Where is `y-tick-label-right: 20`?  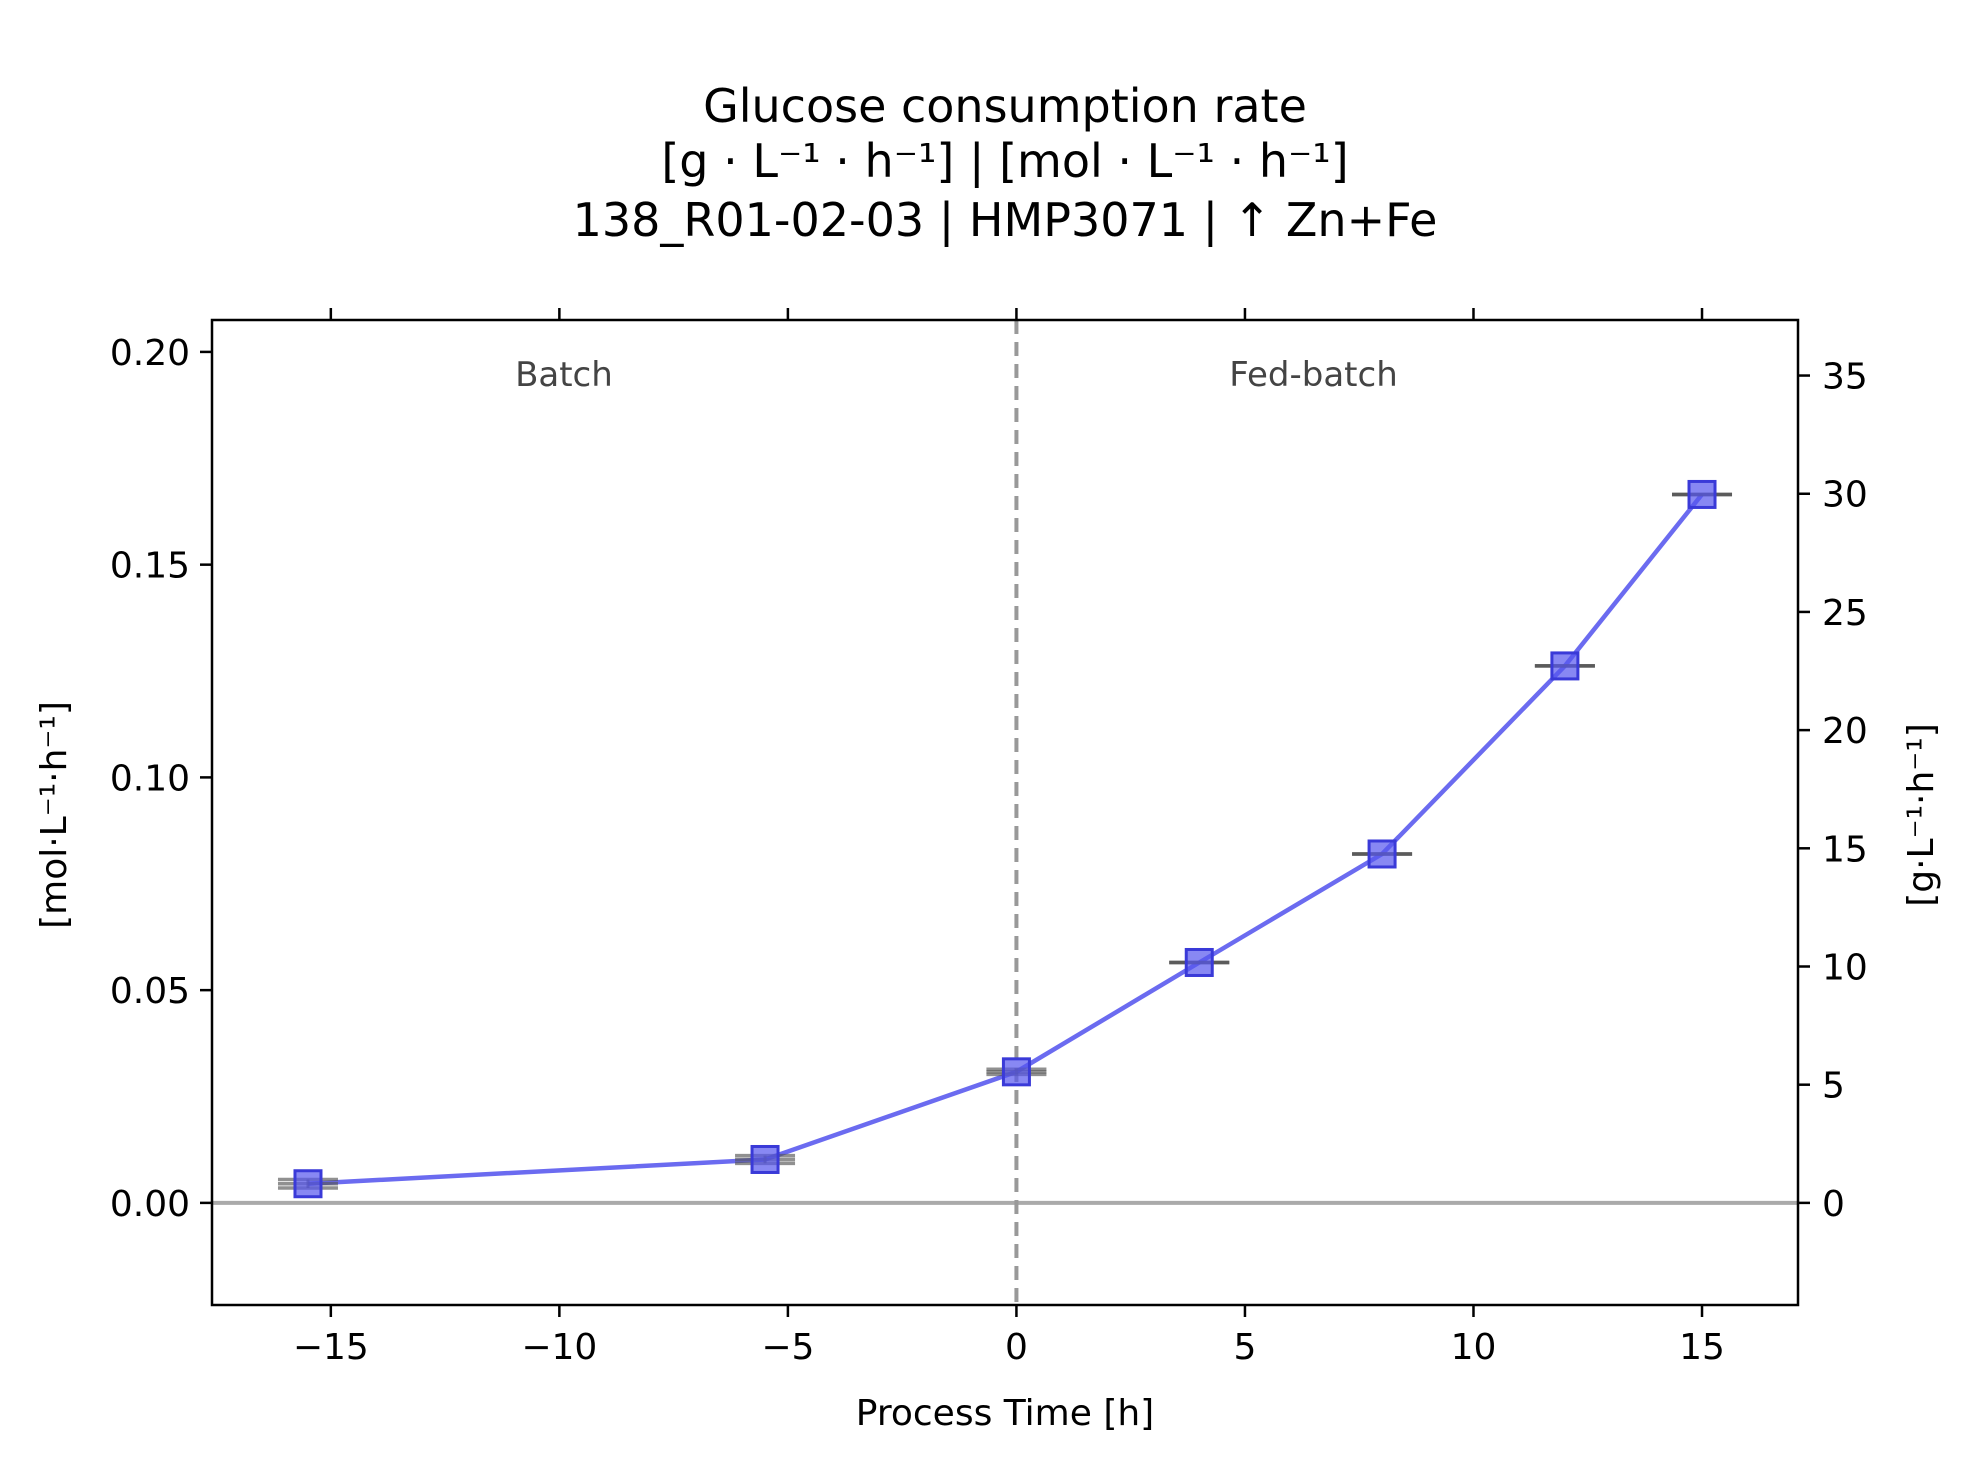
y-tick-label-right: 20 is located at coordinates (1845, 731).